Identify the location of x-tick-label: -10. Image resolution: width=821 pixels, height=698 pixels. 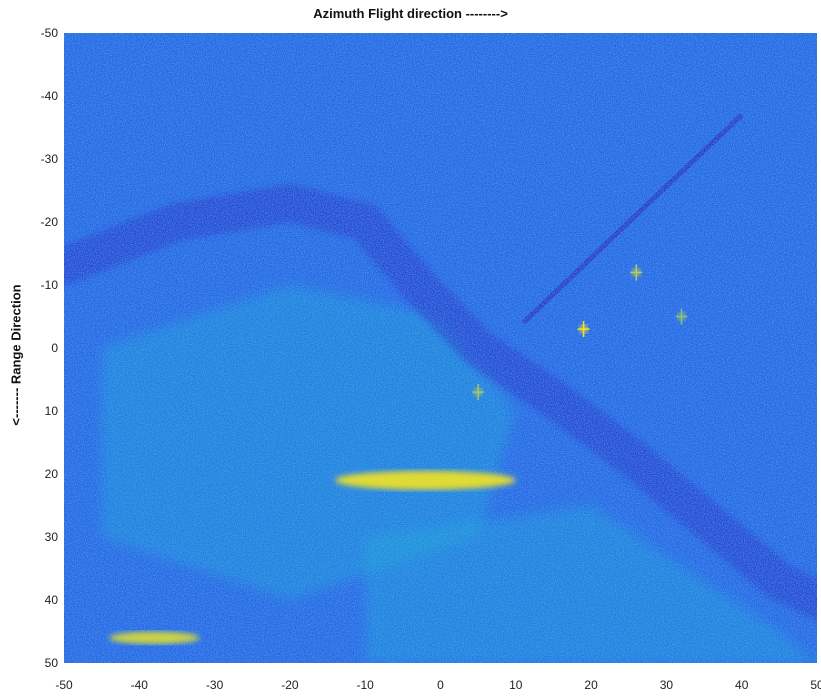
(366, 685).